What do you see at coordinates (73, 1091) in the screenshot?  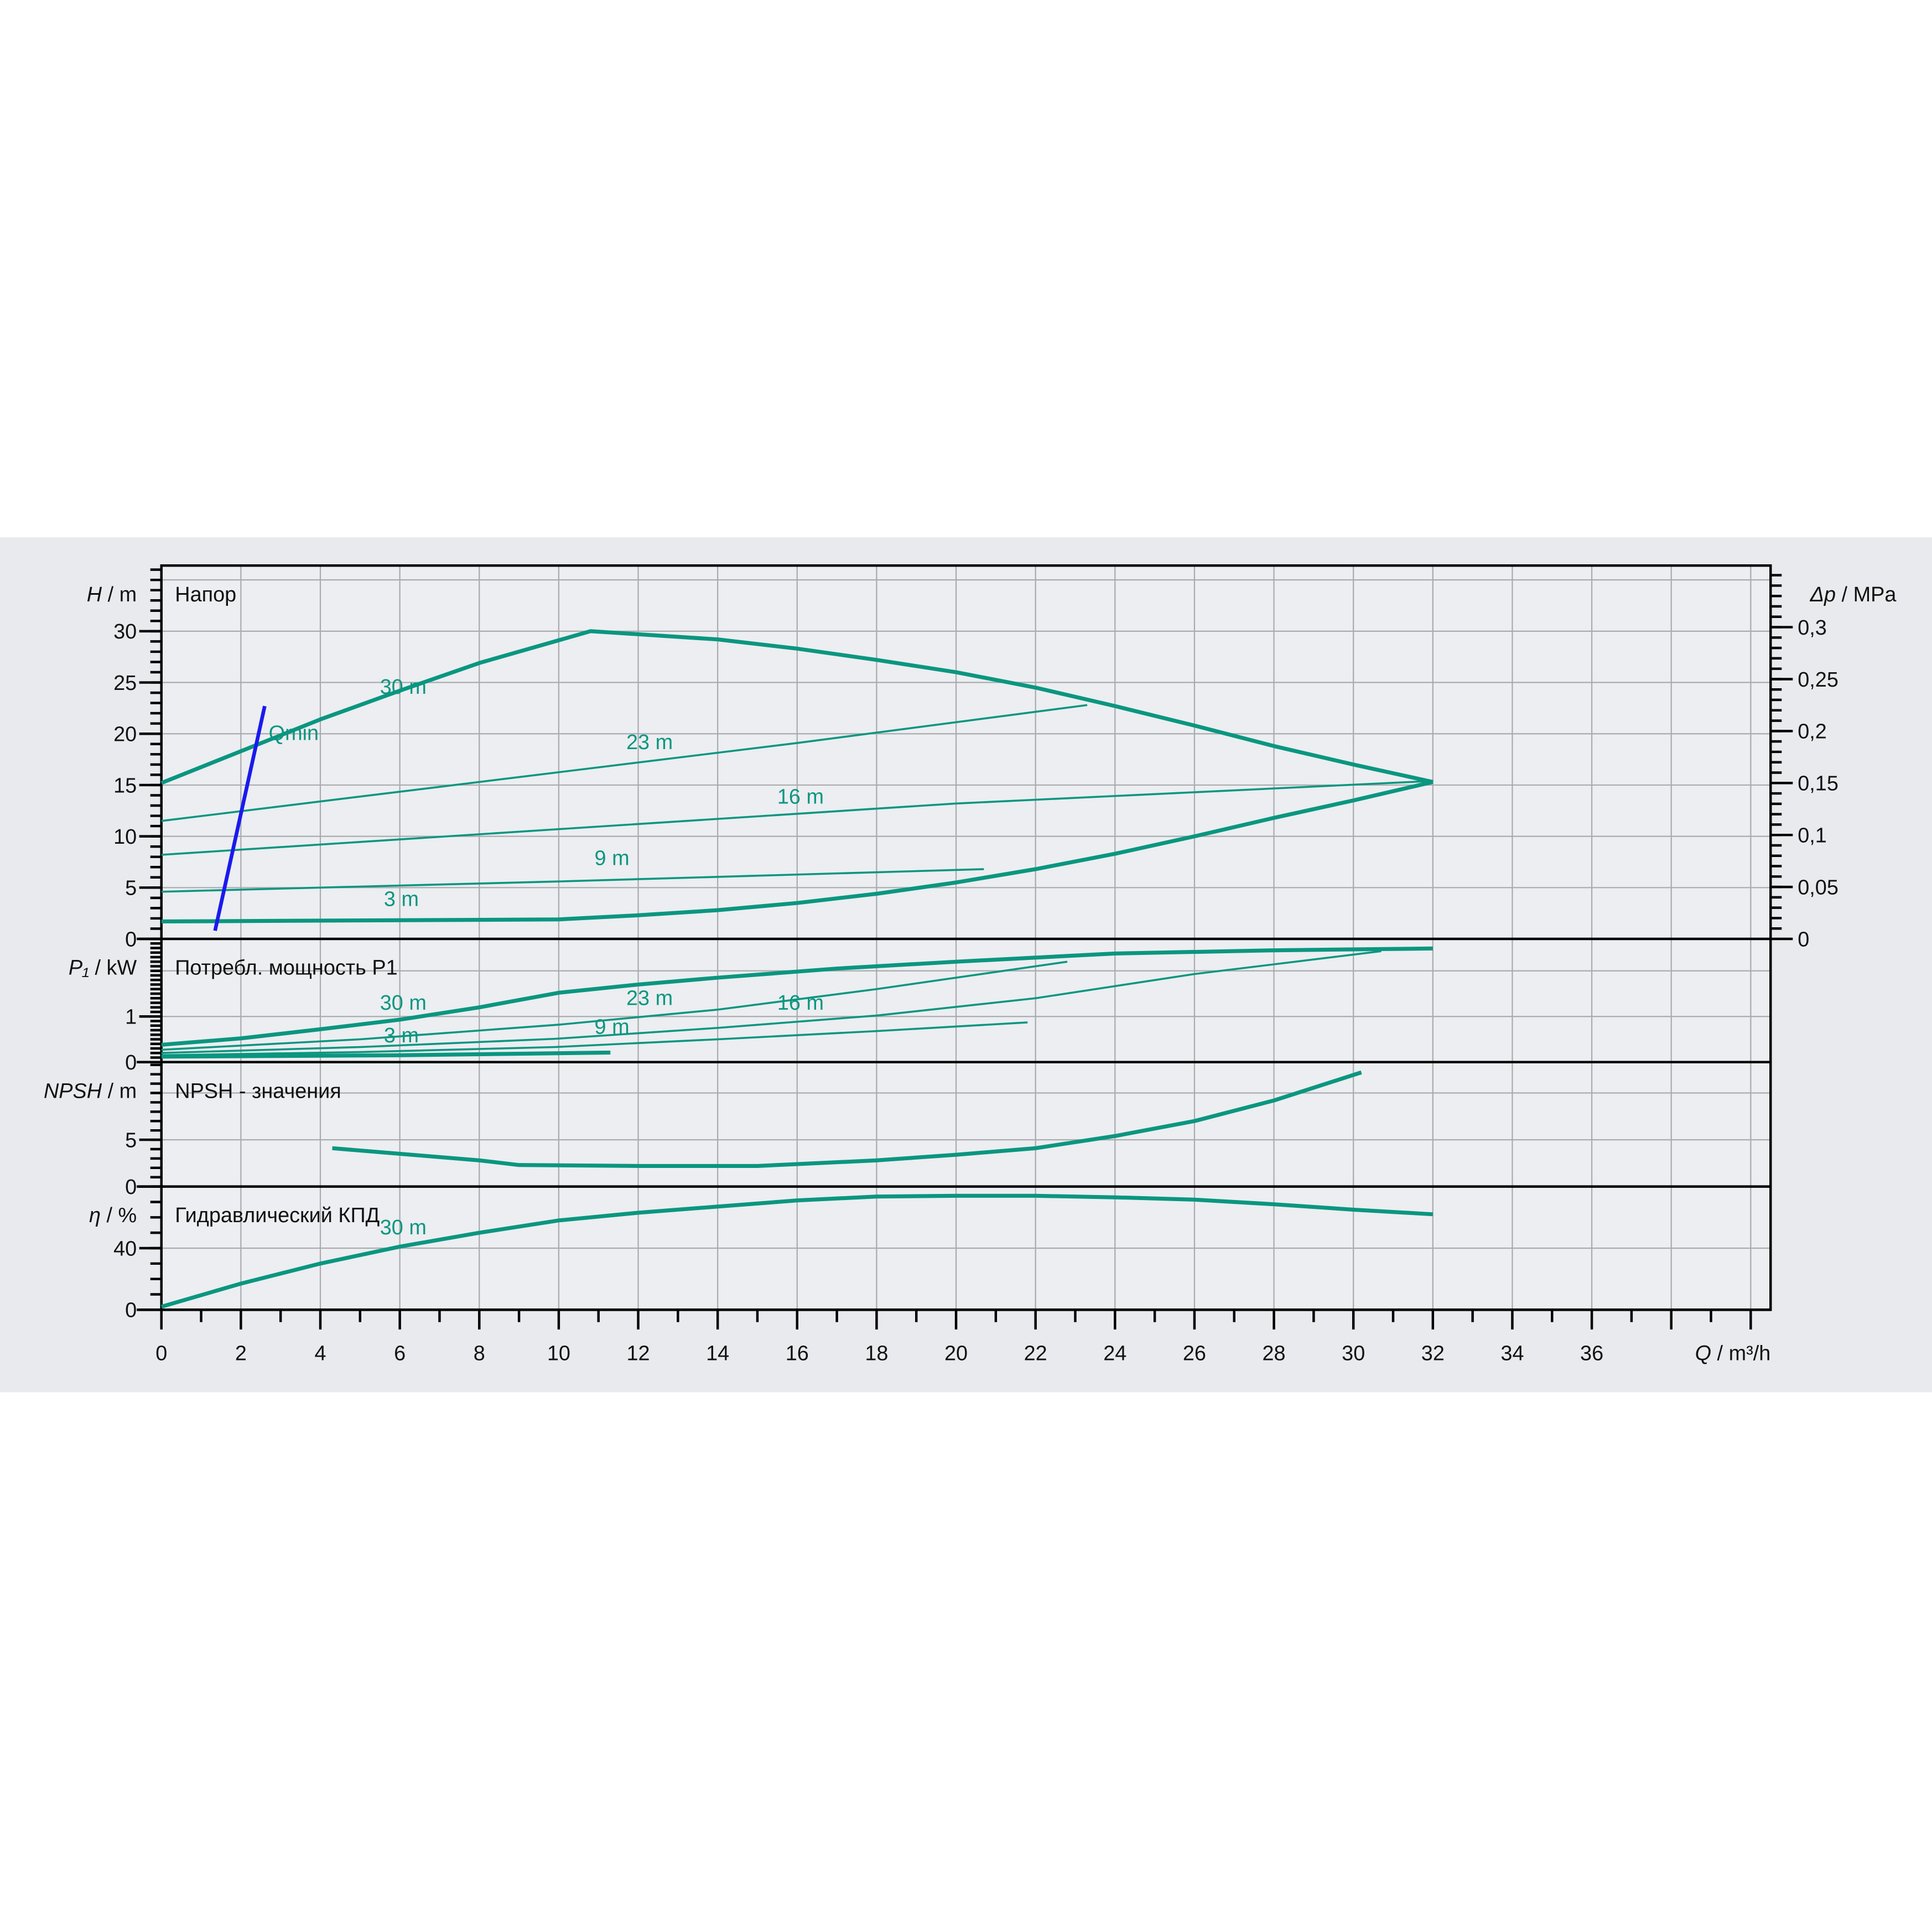 I see `y-axis-symbol: NPSH` at bounding box center [73, 1091].